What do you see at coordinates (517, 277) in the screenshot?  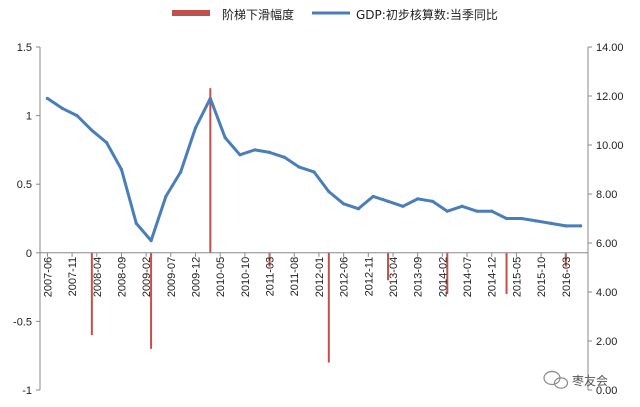 I see `x-tick-label: 2015-05` at bounding box center [517, 277].